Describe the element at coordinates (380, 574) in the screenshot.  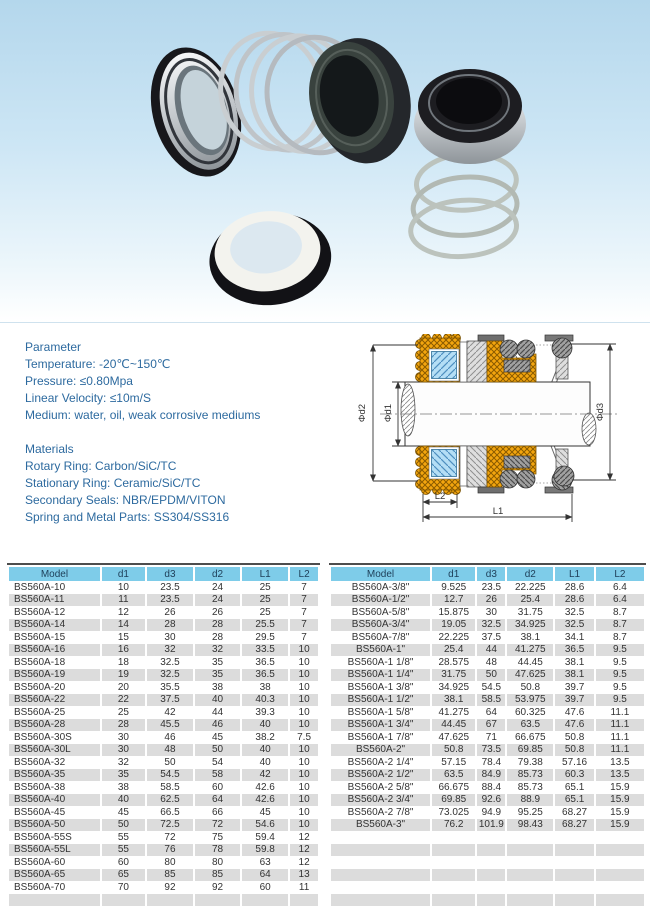
I see `column-header: Model` at that location.